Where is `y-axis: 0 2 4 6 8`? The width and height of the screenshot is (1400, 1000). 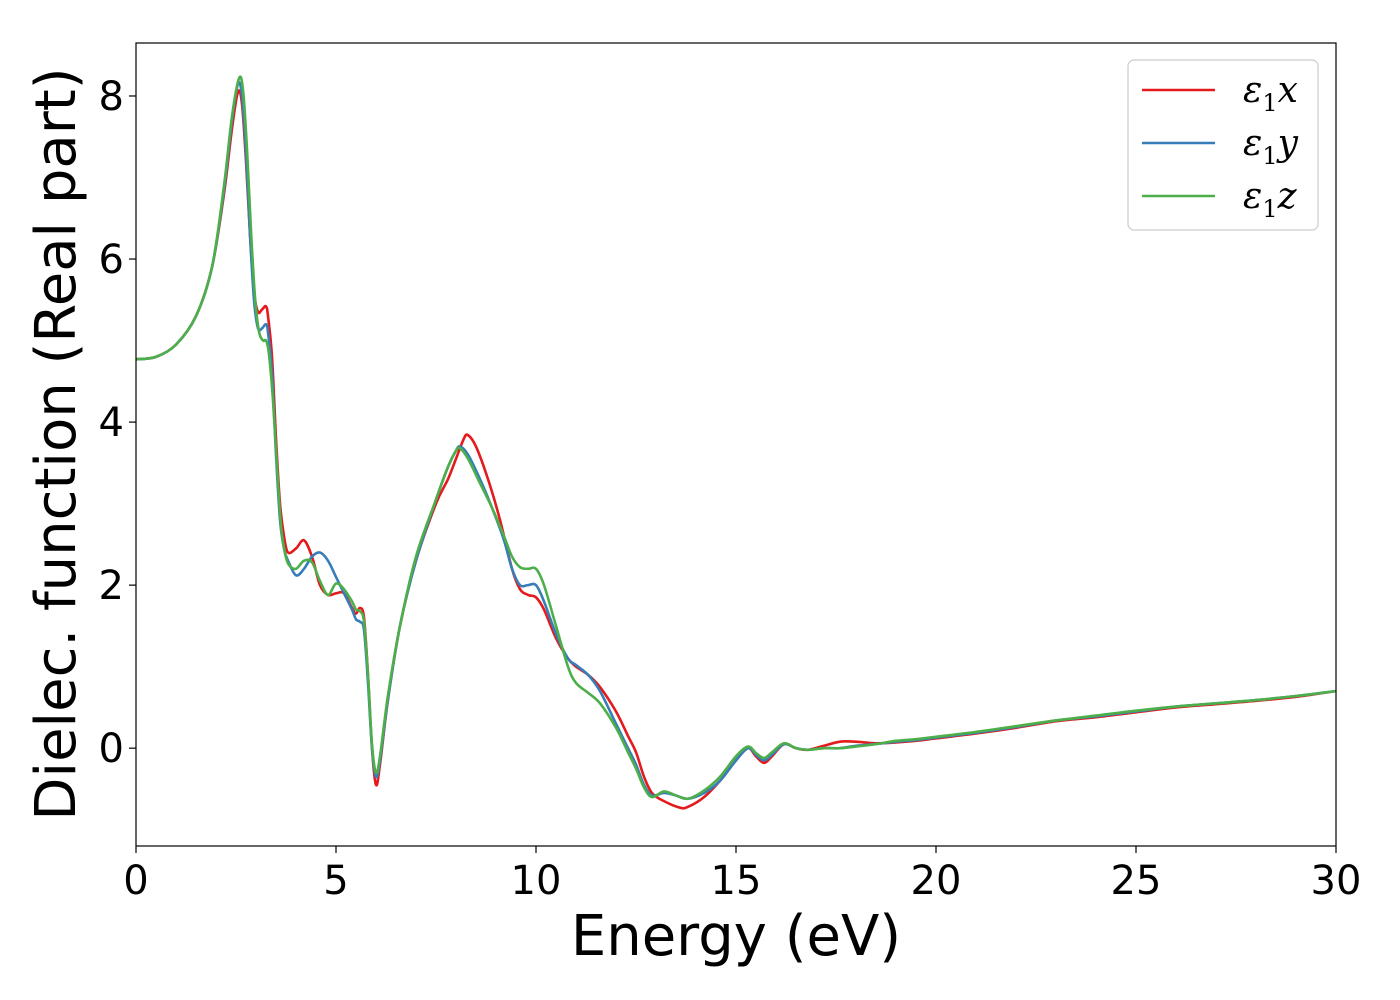
y-axis: 0 2 4 6 8 is located at coordinates (117, 423).